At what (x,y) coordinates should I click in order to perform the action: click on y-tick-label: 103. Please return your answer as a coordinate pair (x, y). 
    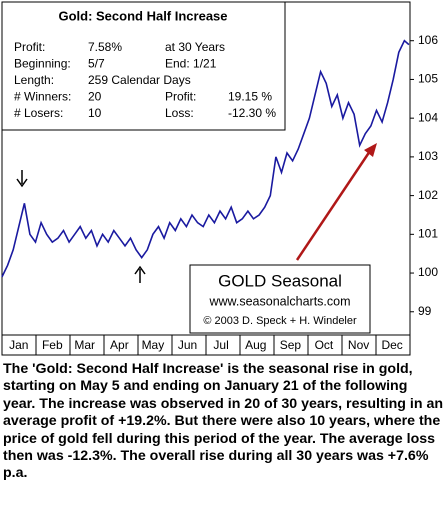
    Looking at the image, I should click on (428, 156).